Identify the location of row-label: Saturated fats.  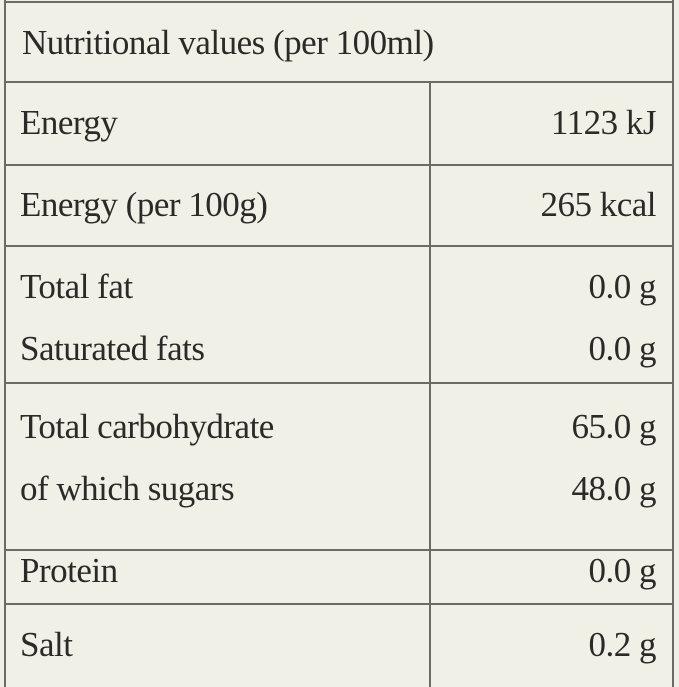
(112, 348).